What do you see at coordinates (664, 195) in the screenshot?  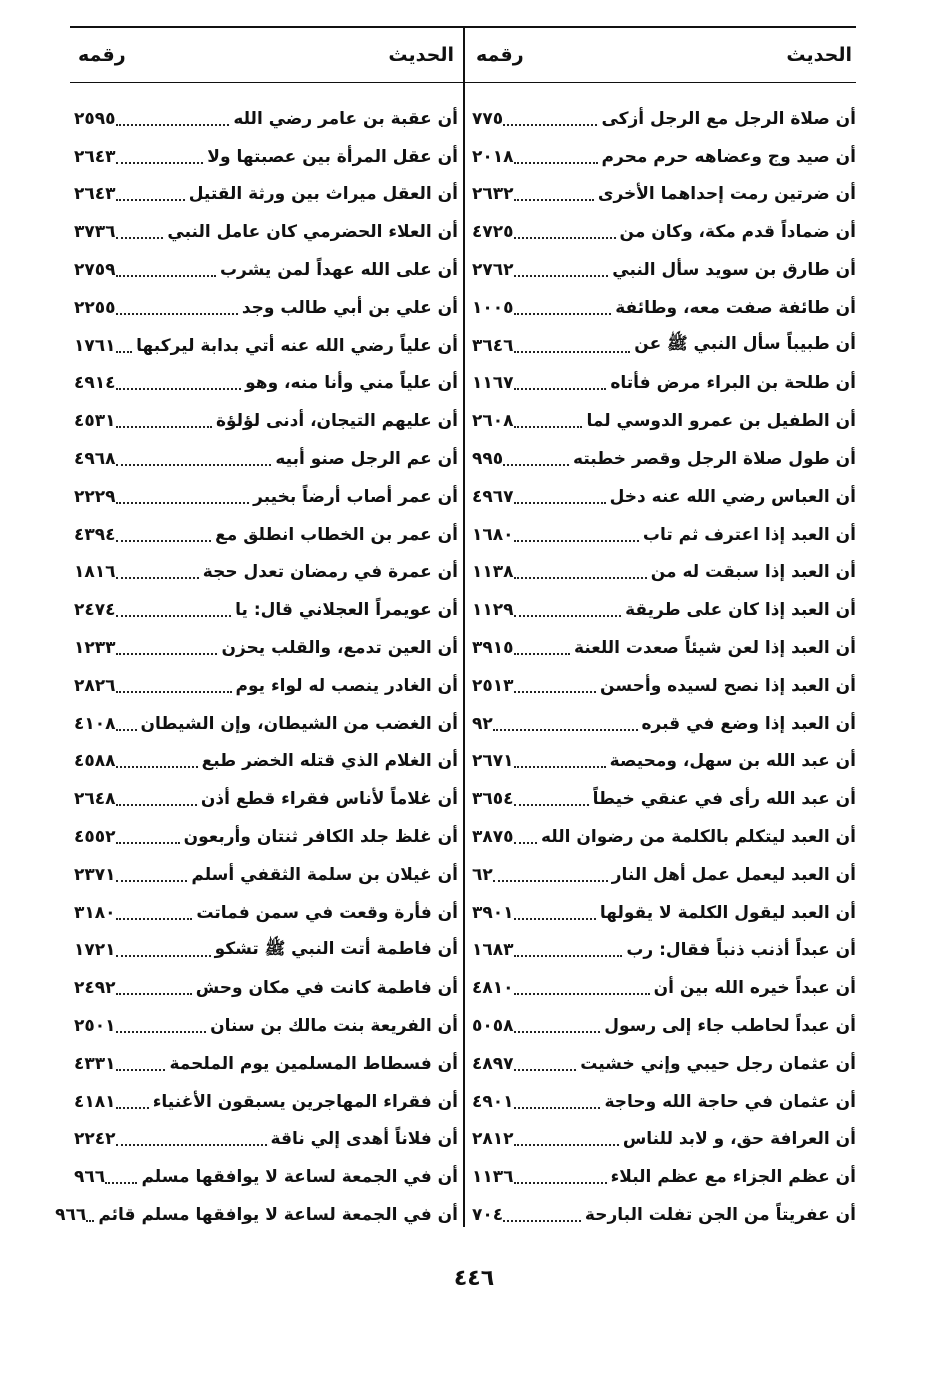 I see `index-entry: أن ضرتين رمت إحداهما الأخرى ٢٦٣٢` at bounding box center [664, 195].